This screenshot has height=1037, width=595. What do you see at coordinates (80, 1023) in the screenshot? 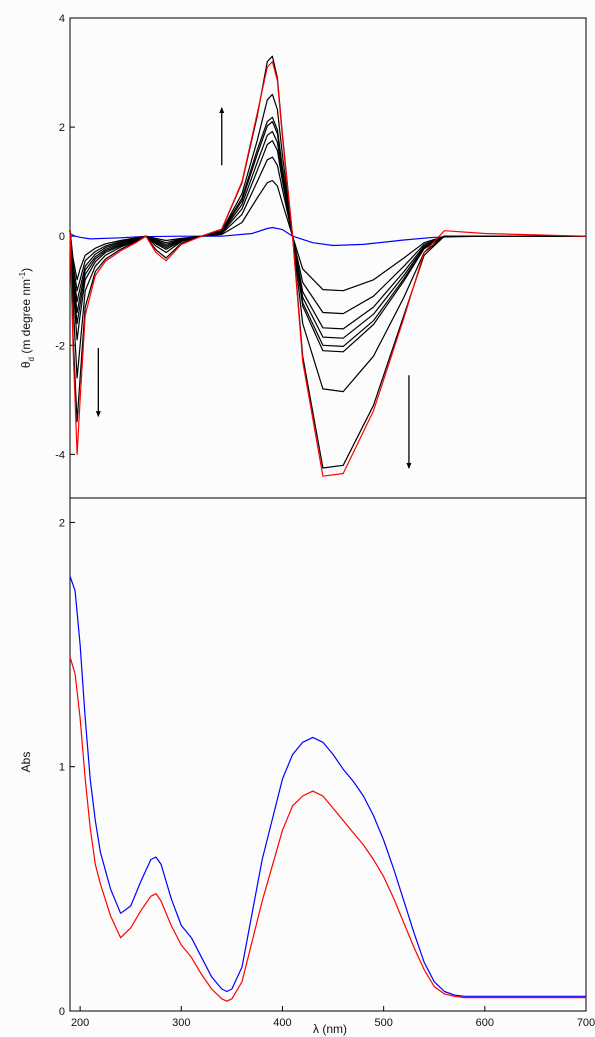
I see `bottom-x-tick-label: 200` at bounding box center [80, 1023].